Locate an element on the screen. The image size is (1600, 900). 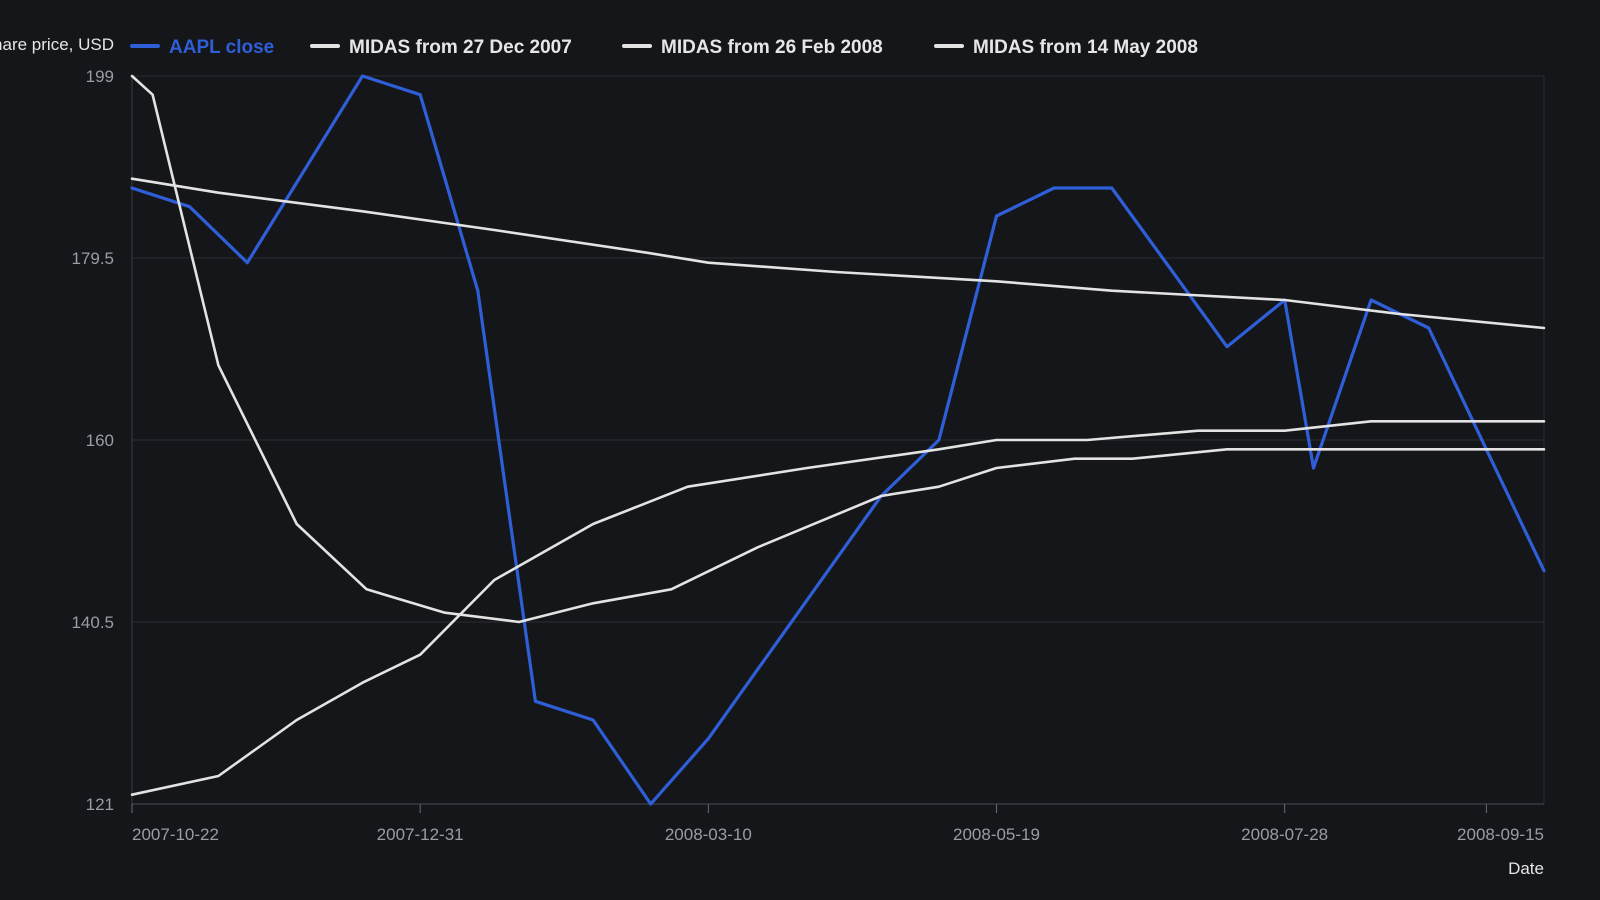
y-tick-label: 140.5 is located at coordinates (92, 622).